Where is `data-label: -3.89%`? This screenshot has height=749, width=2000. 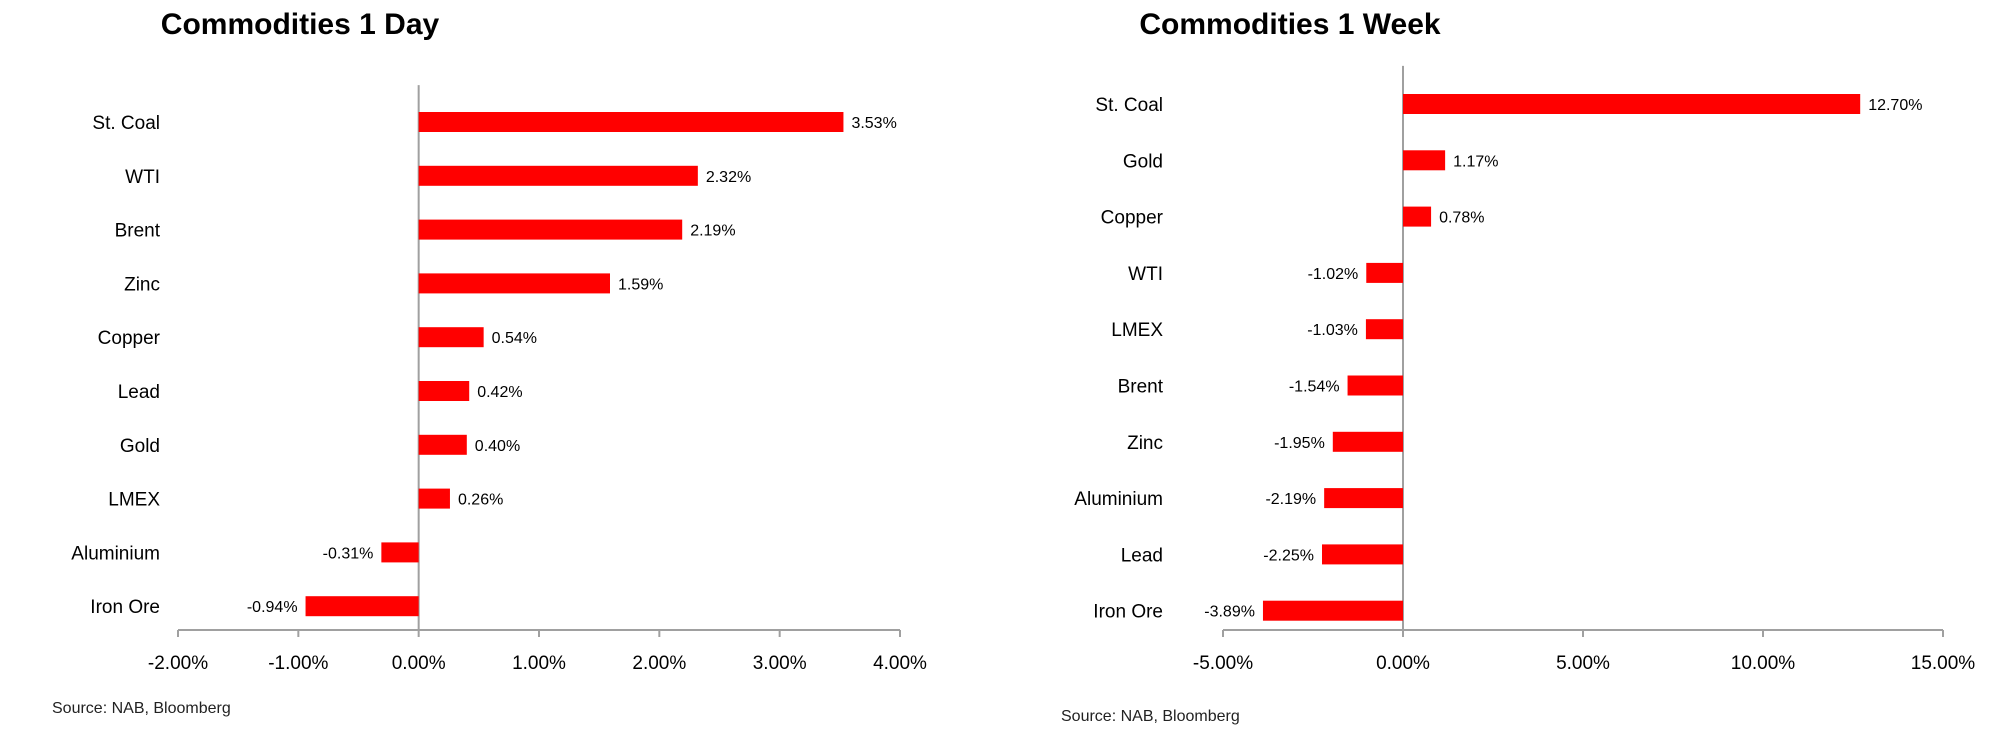
data-label: -3.89% is located at coordinates (1229, 612).